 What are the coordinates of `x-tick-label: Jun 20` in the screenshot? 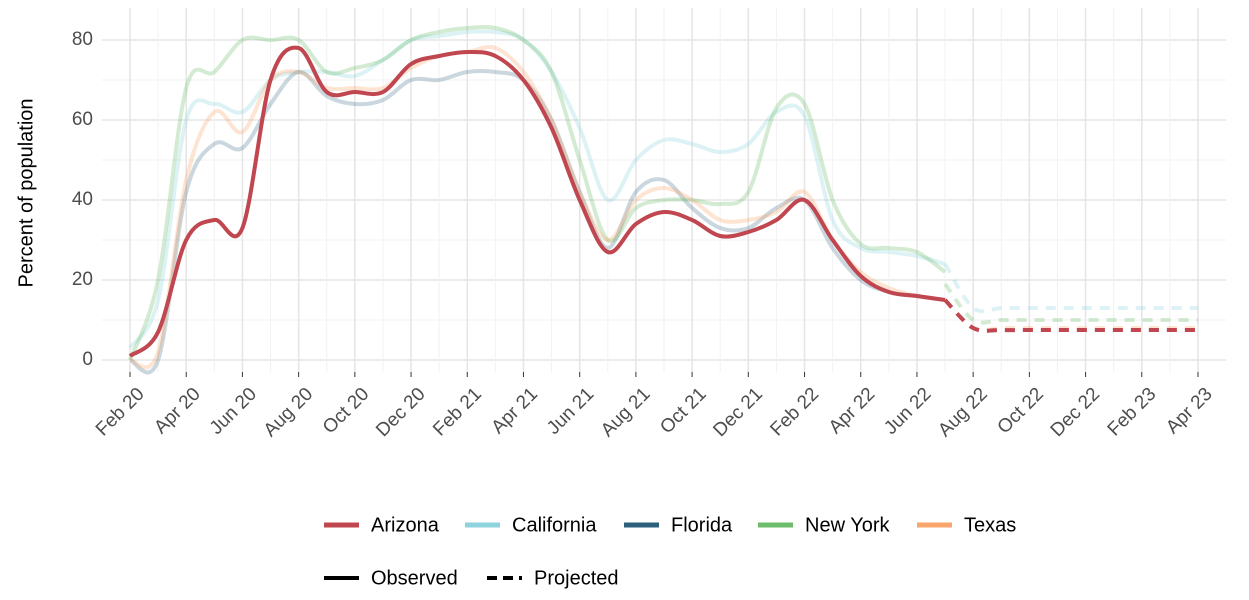 It's located at (233, 411).